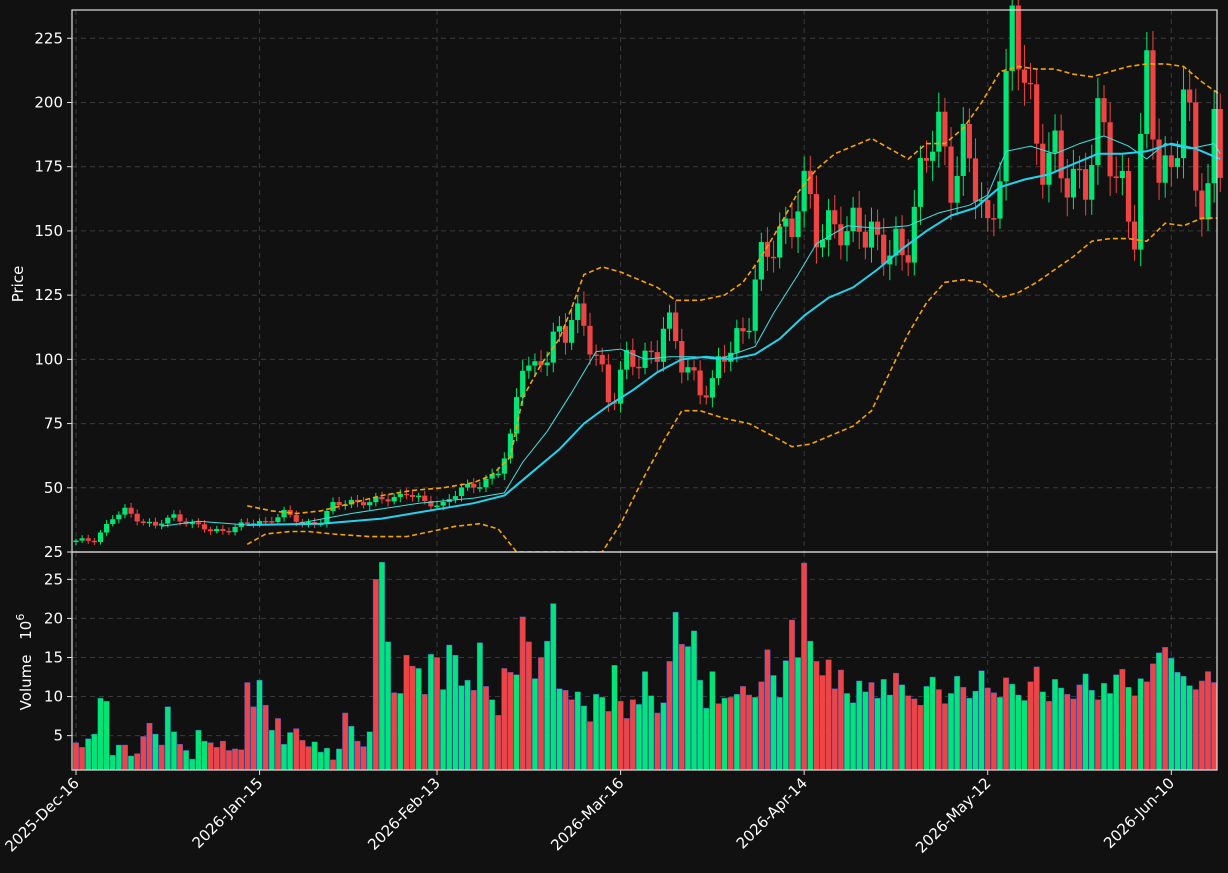  Describe the element at coordinates (53, 697) in the screenshot. I see `volume-tick-label: 10` at that location.